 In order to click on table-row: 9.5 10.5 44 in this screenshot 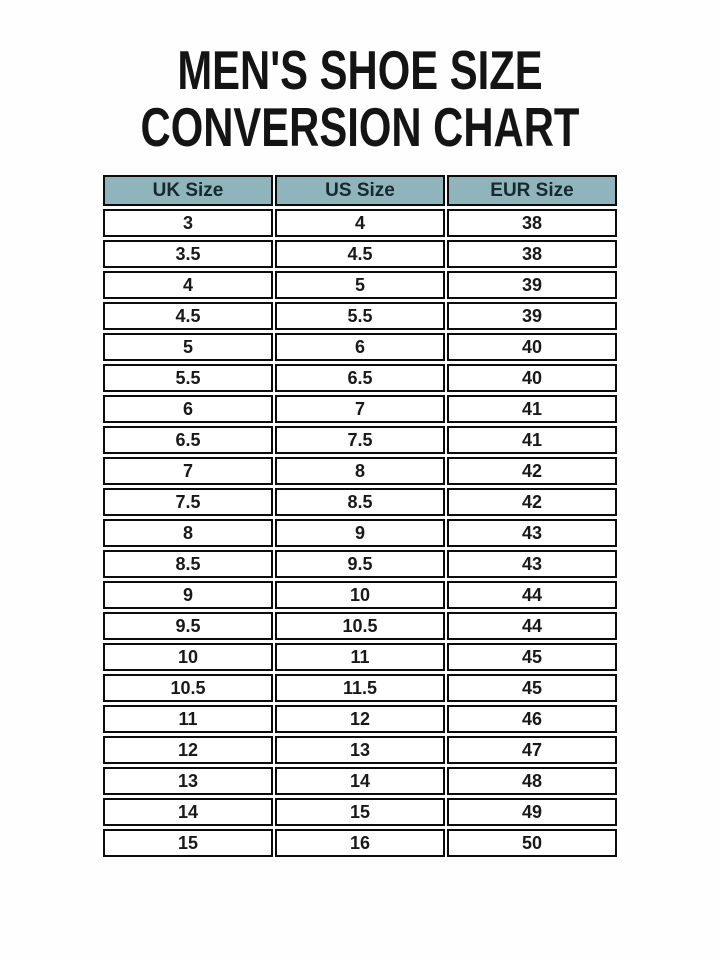, I will do `click(360, 626)`.